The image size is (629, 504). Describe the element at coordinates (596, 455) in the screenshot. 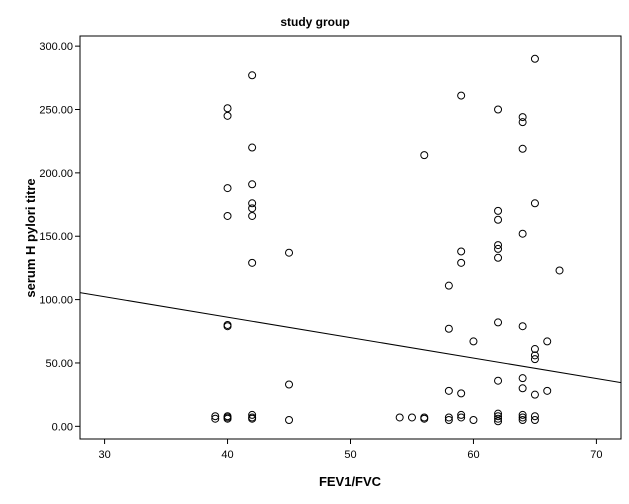

I see `x-tick-label: 70` at that location.